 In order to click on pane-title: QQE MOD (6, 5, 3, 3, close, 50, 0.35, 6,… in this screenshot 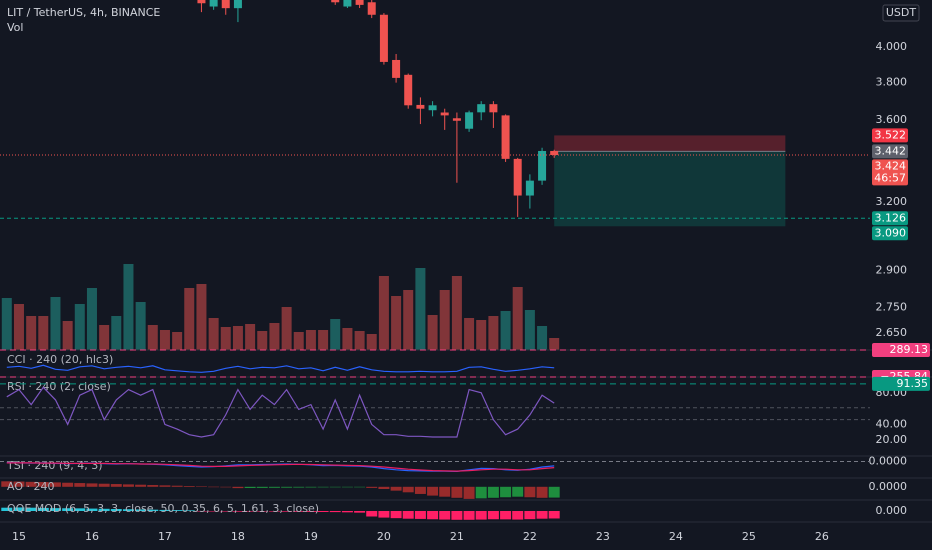, I will do `click(163, 508)`.